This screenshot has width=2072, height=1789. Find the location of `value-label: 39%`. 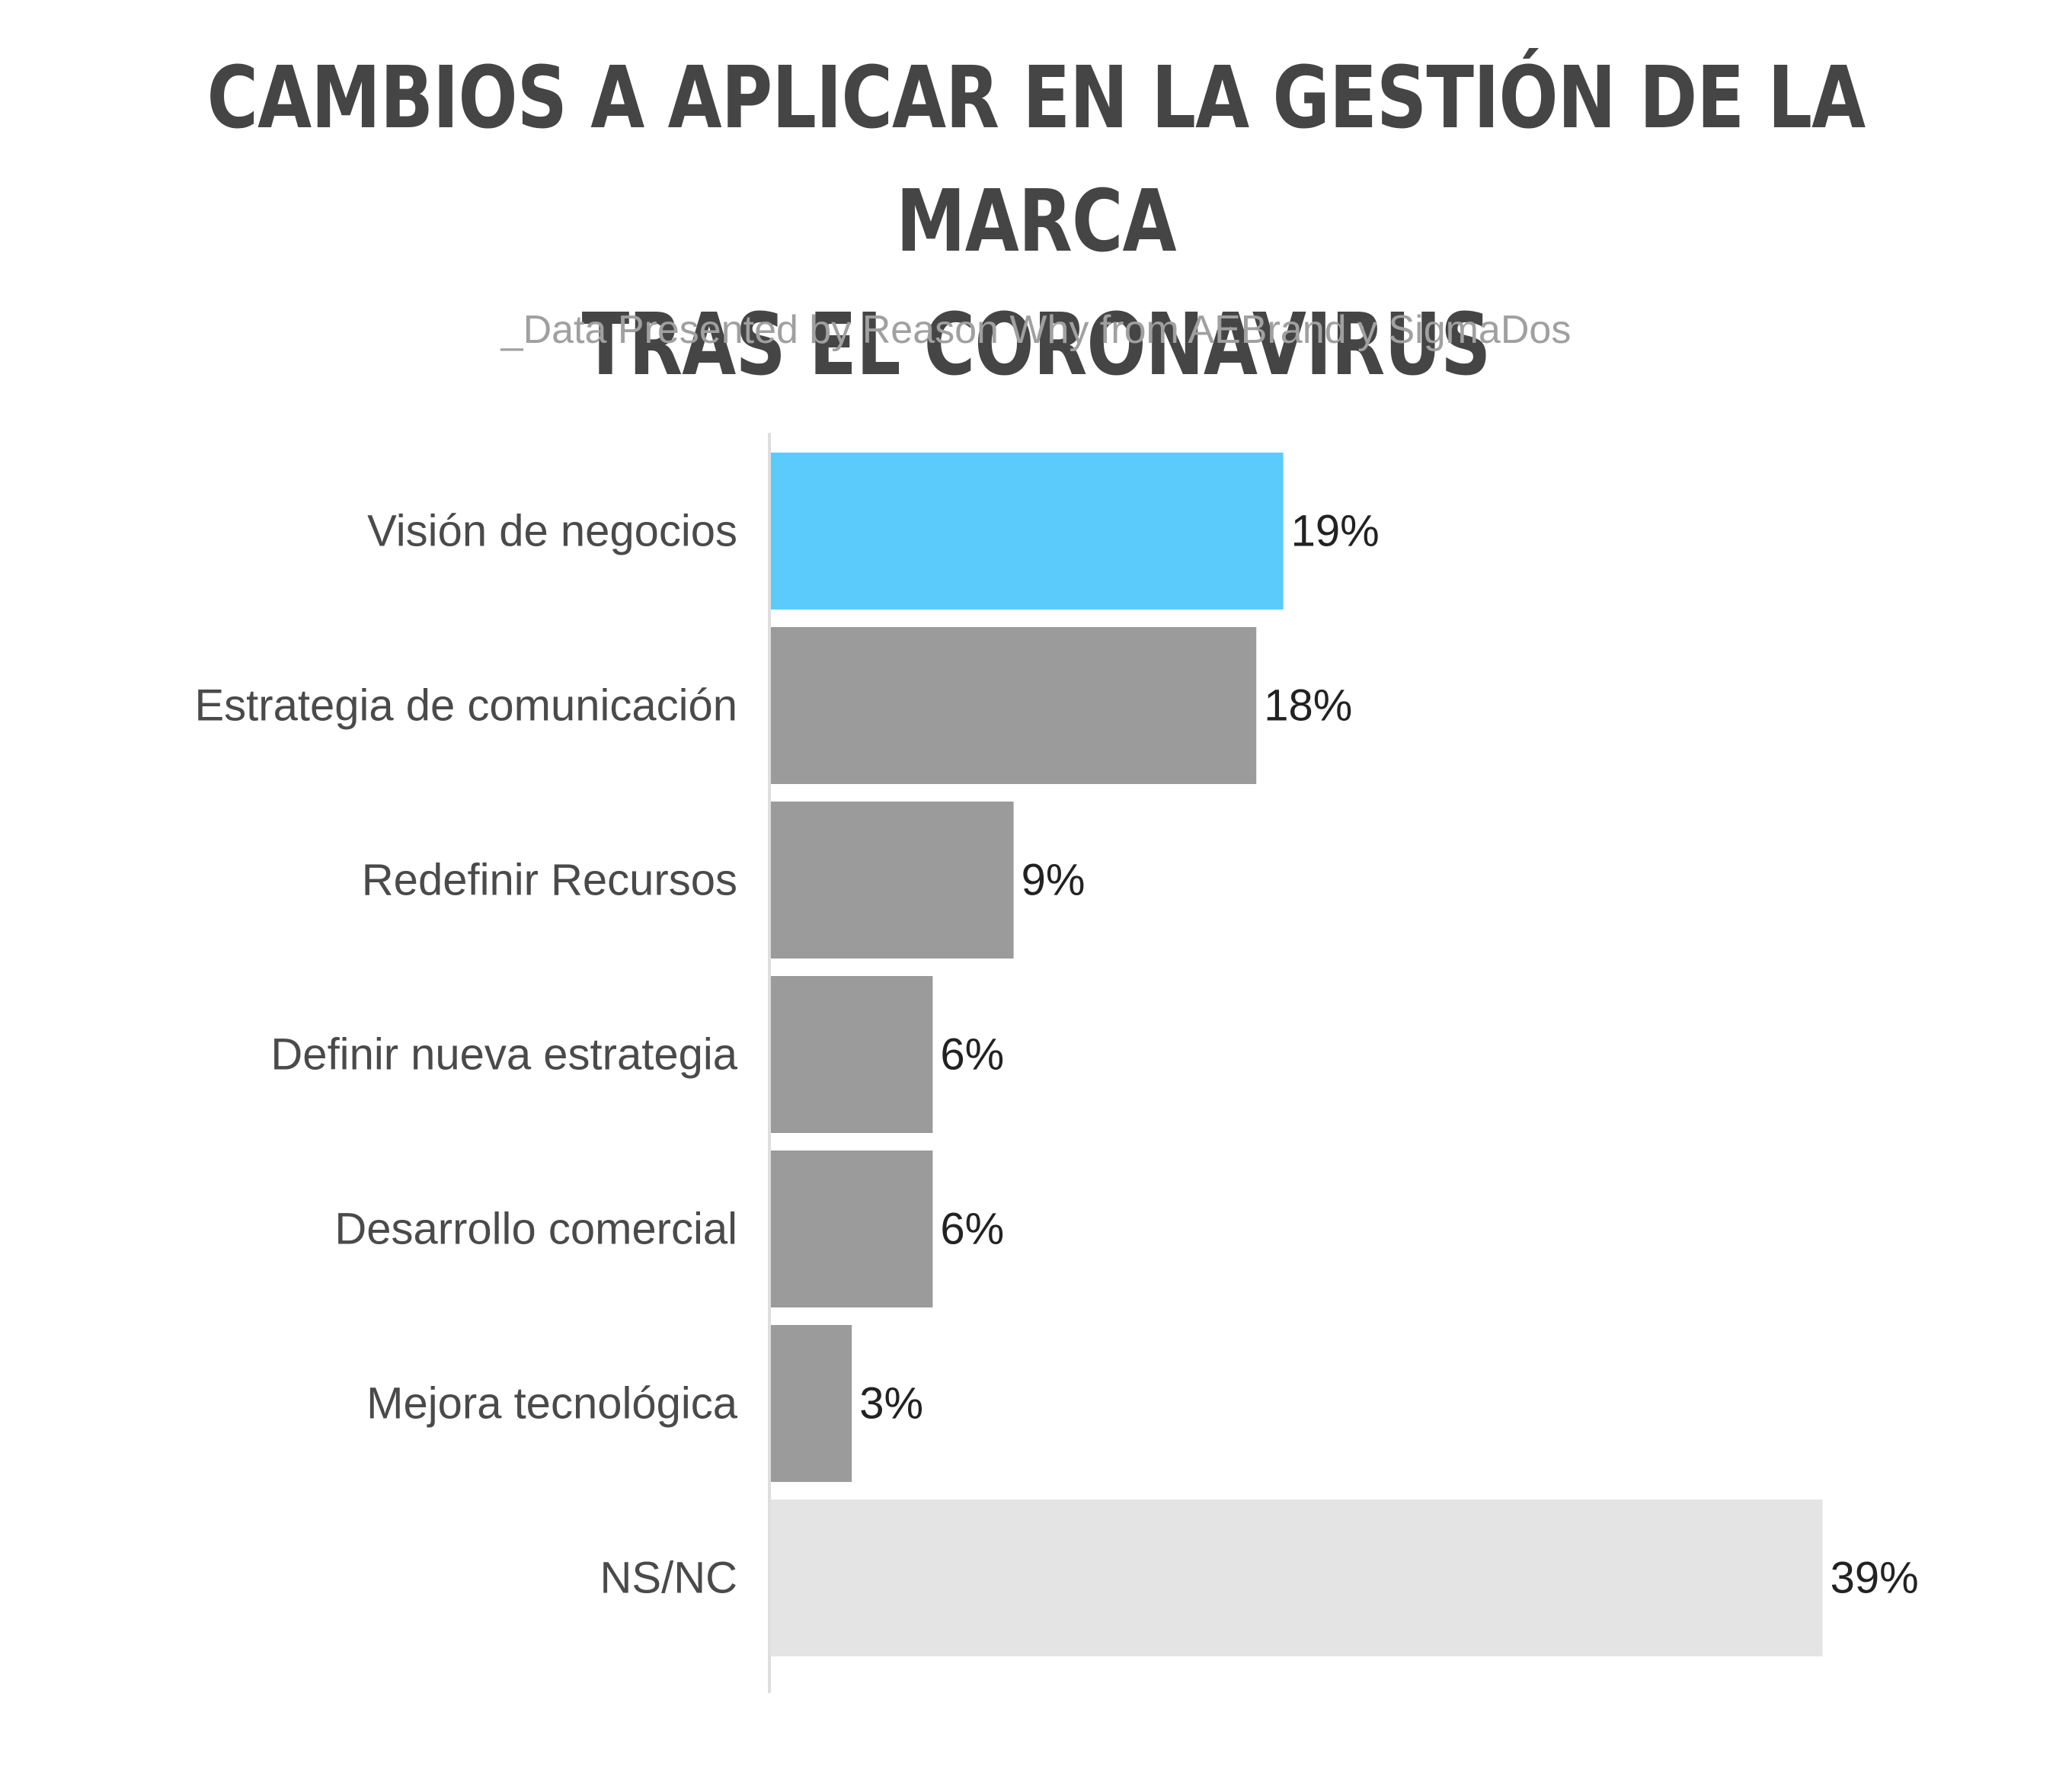

value-label: 39% is located at coordinates (1875, 1579).